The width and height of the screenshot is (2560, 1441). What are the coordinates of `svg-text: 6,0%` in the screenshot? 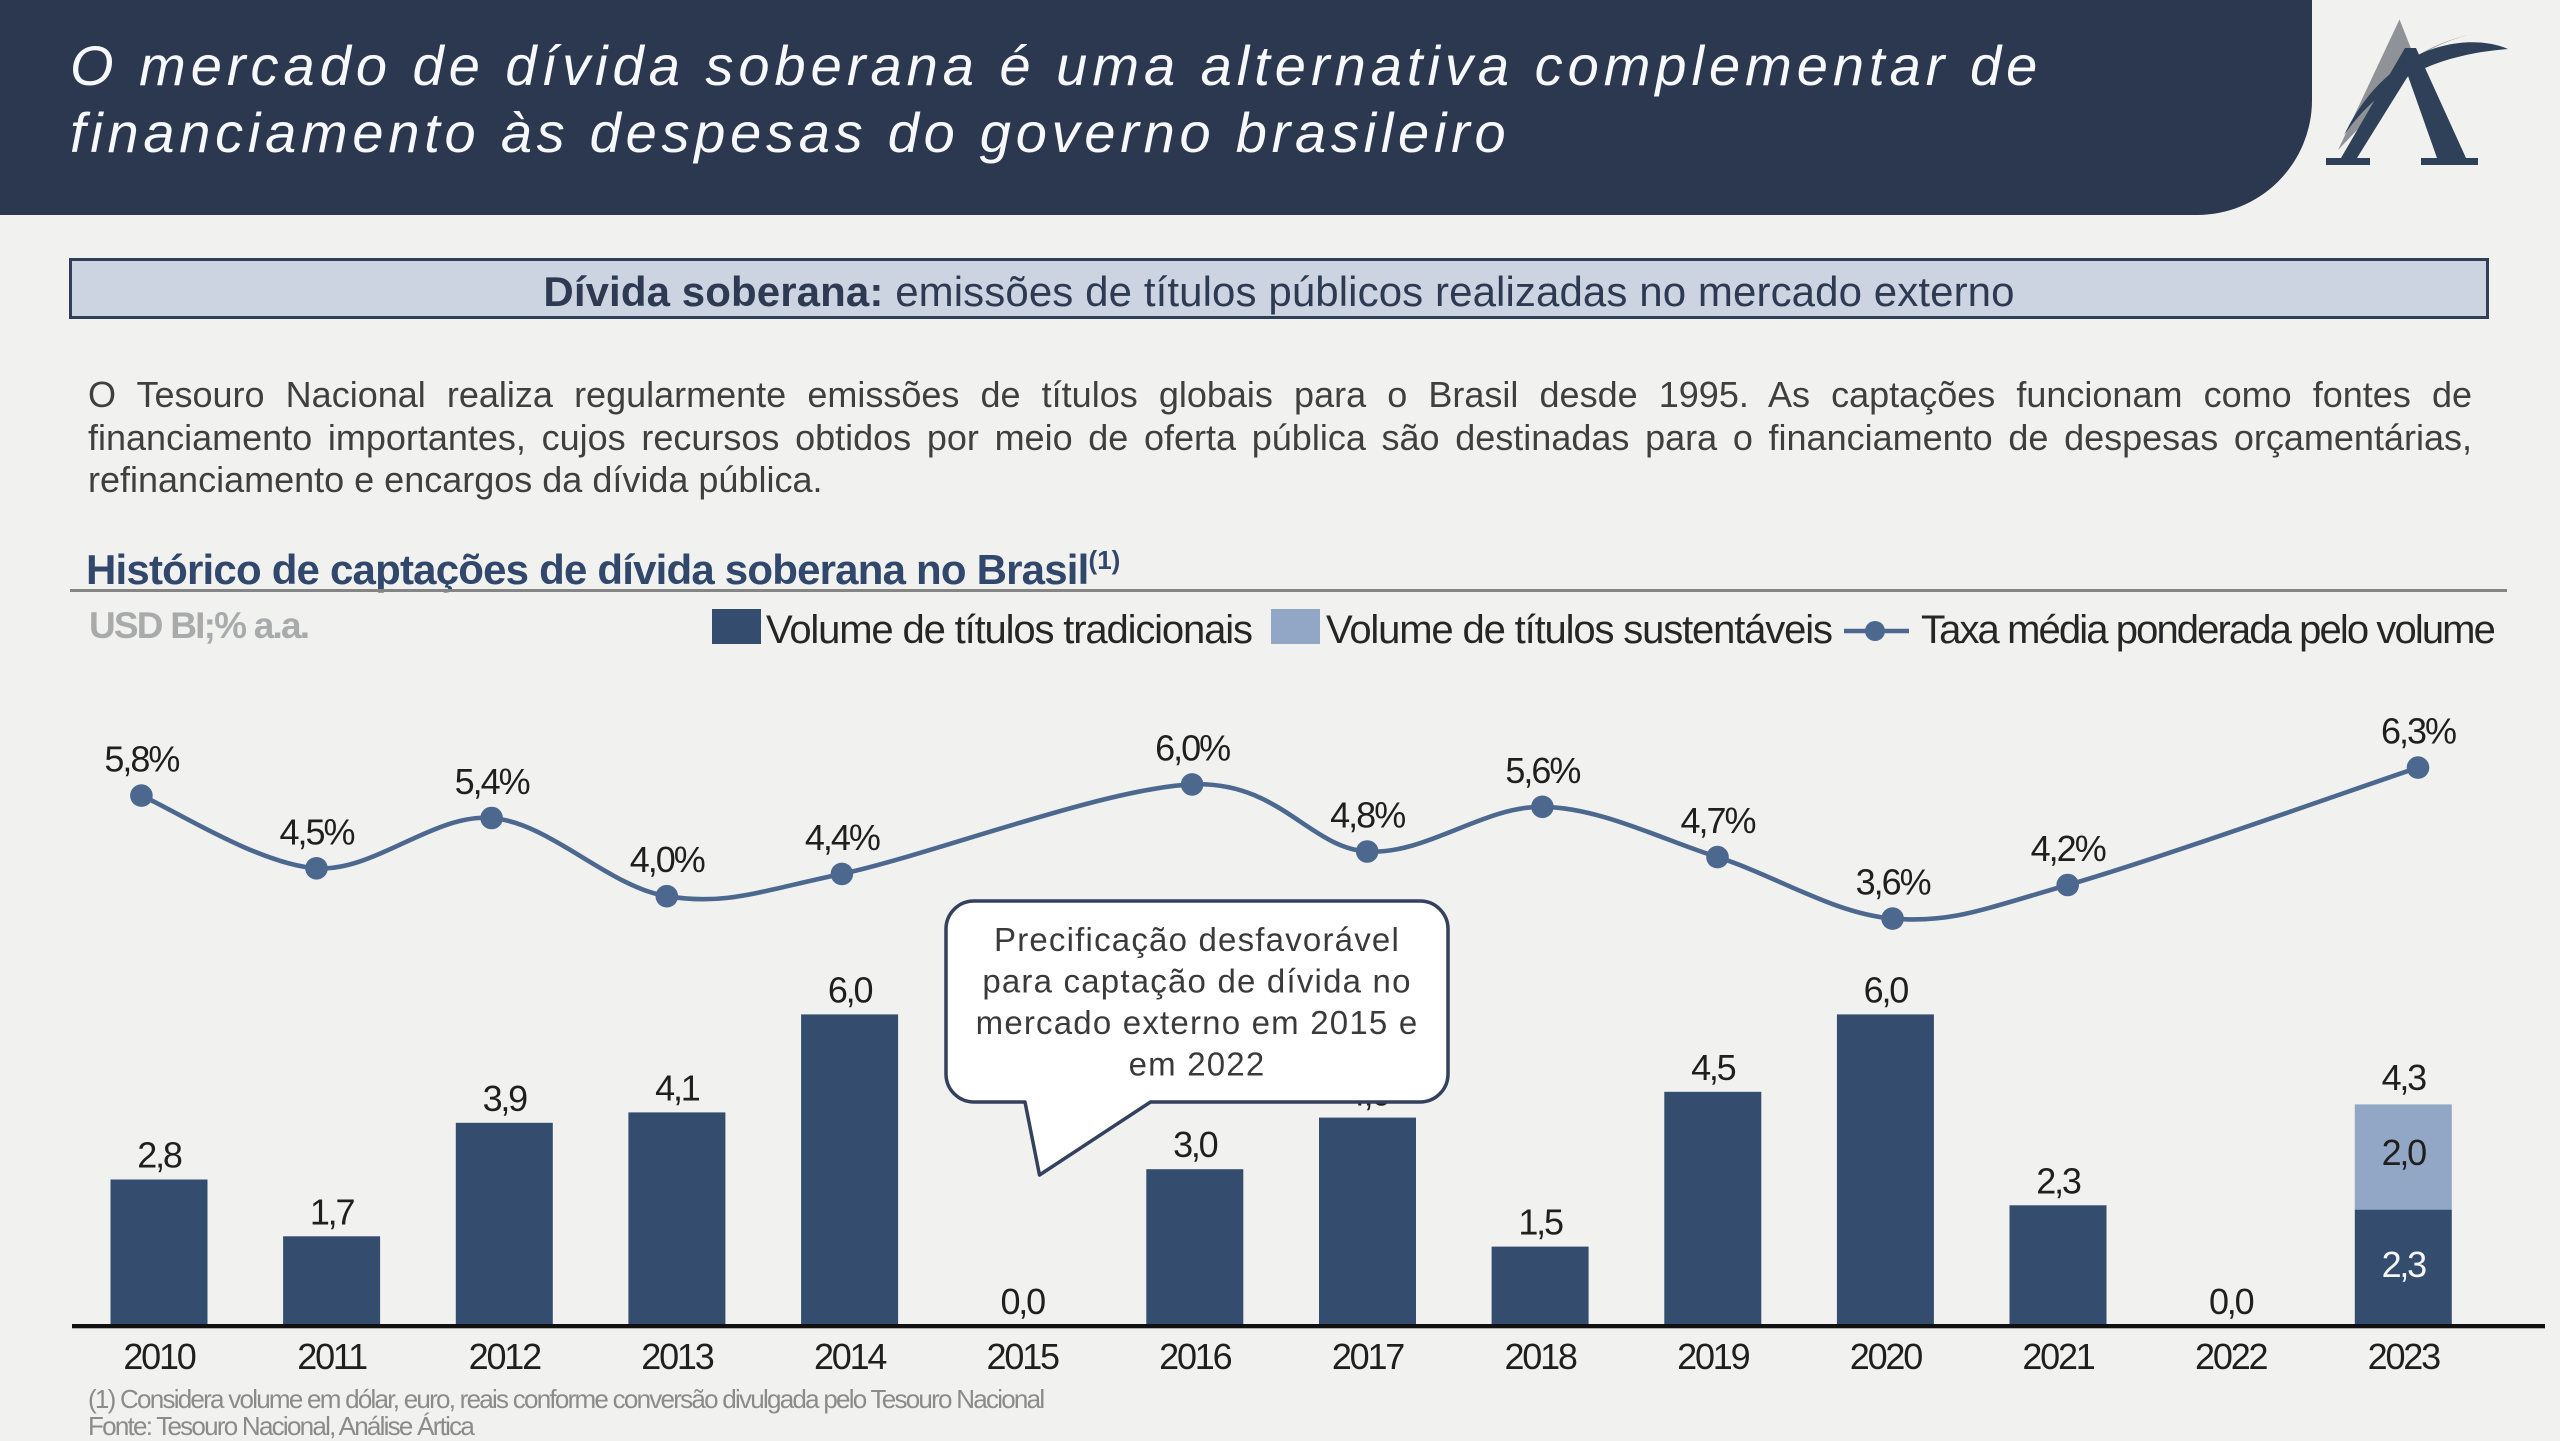 It's located at (1192, 747).